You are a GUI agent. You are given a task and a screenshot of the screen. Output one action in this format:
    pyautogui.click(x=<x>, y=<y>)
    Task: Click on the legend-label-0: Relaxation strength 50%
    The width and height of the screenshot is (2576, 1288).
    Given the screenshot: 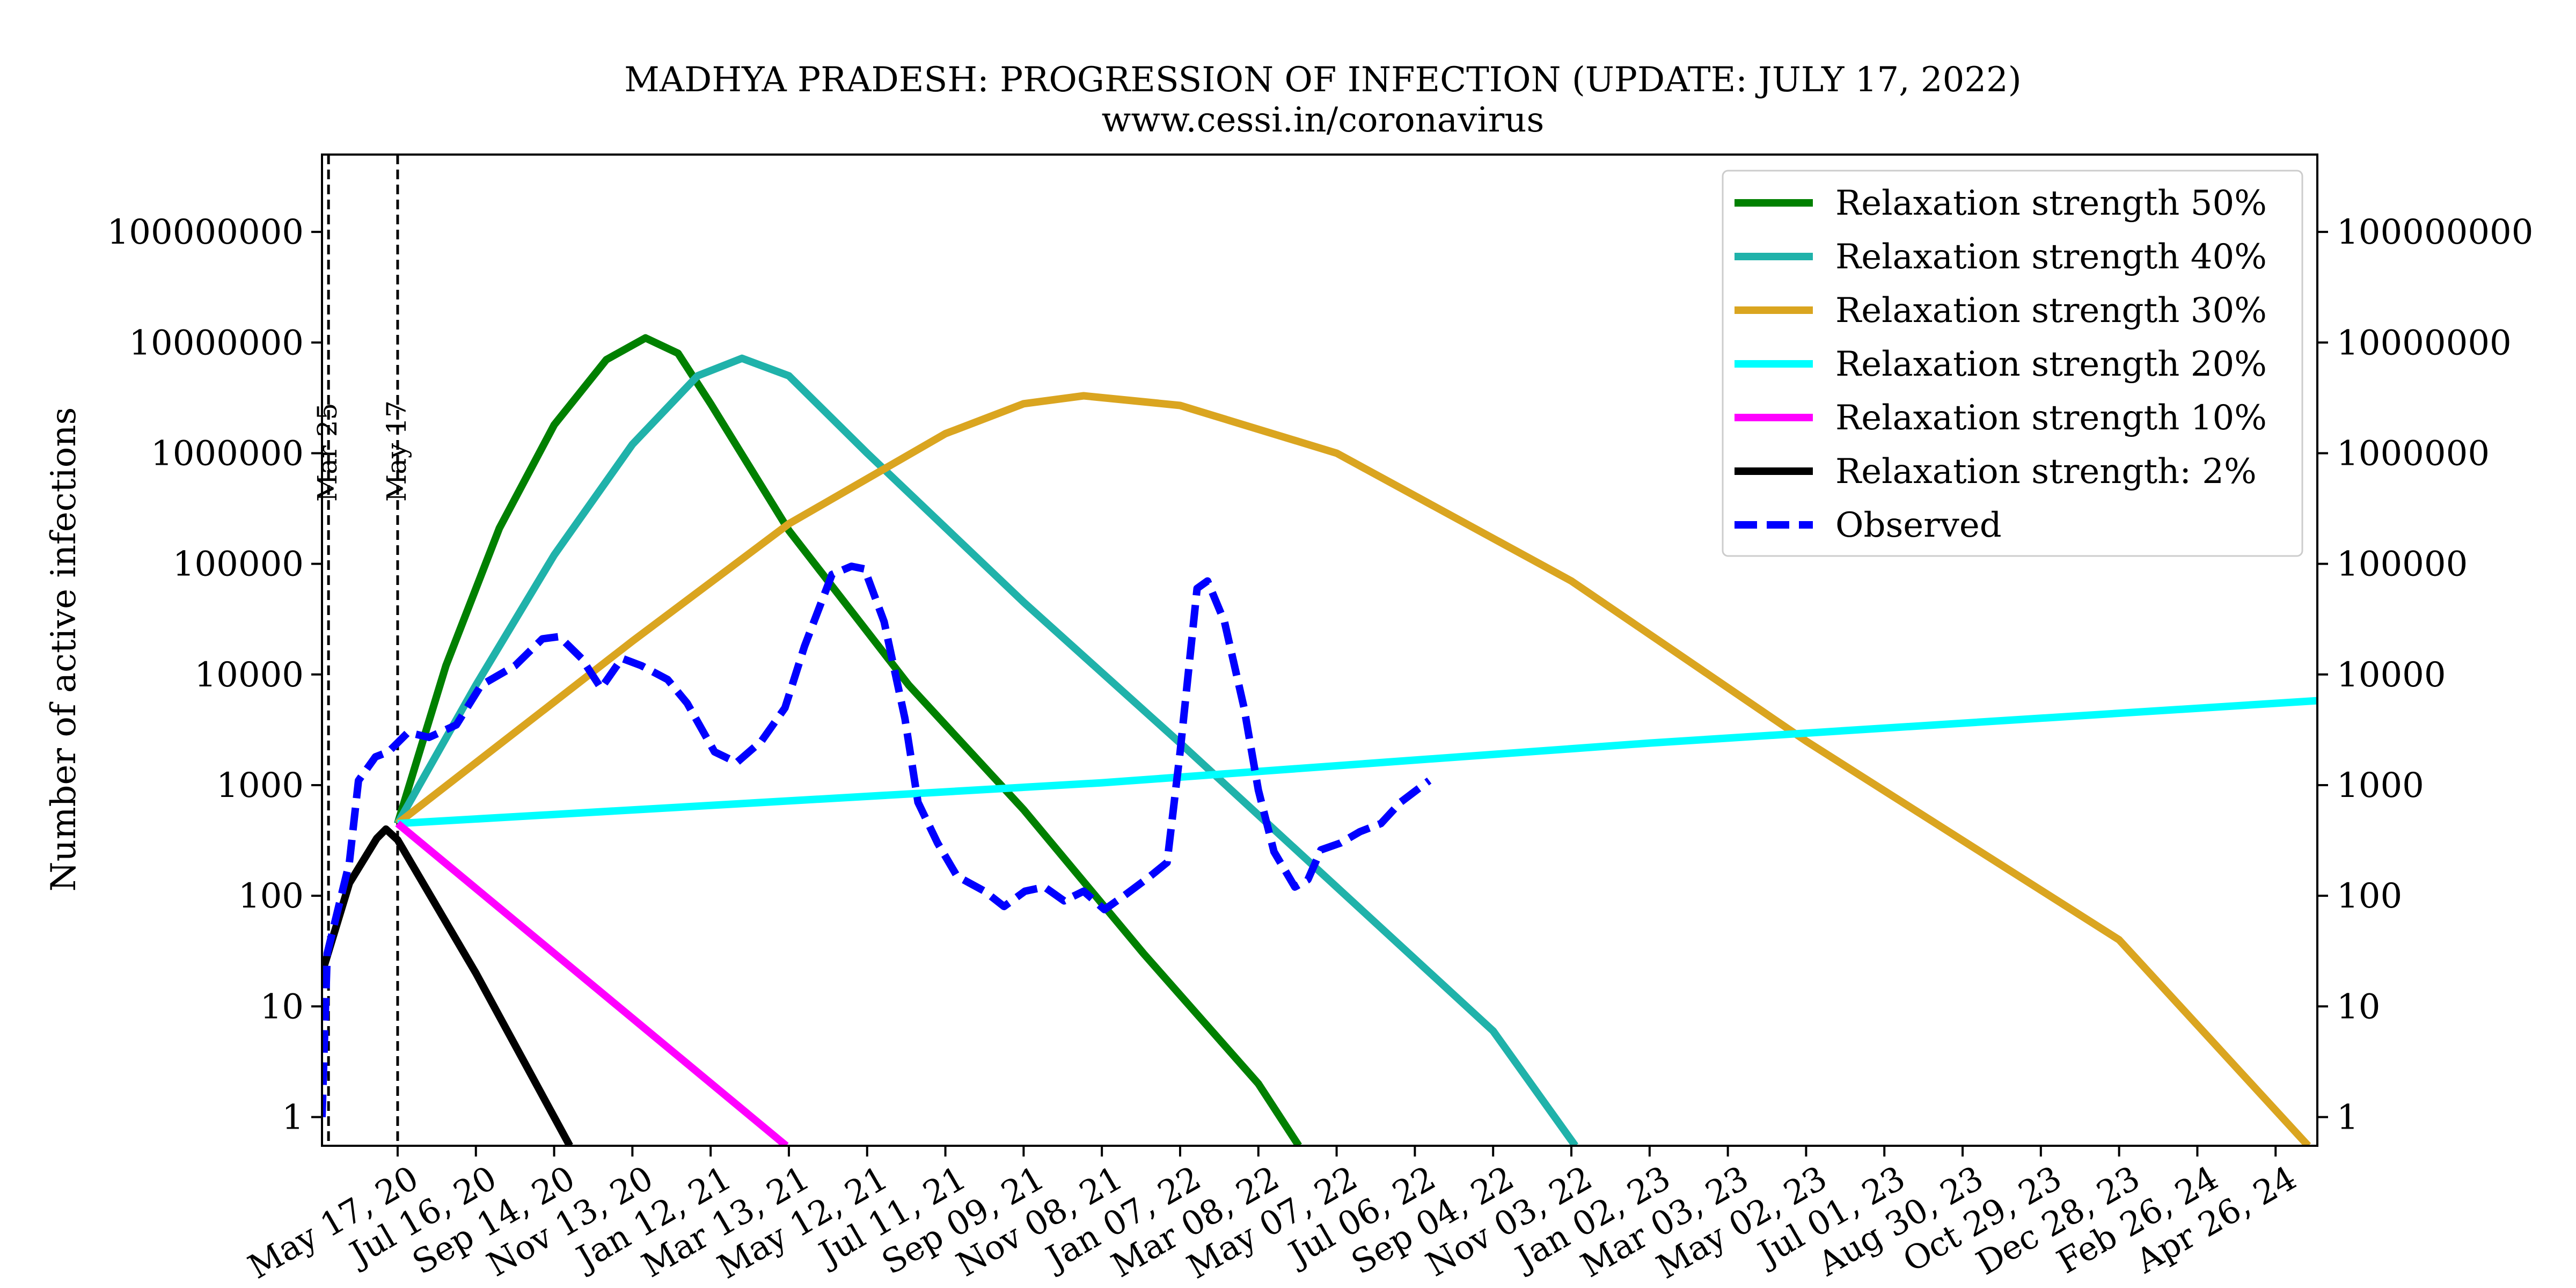 What is the action you would take?
    pyautogui.click(x=2051, y=203)
    